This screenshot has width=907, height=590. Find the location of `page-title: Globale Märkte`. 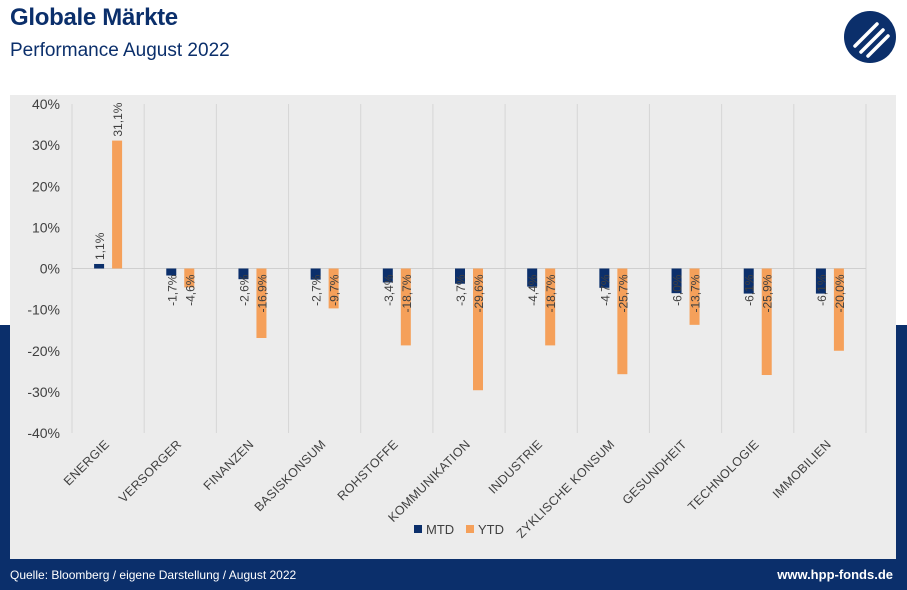

page-title: Globale Märkte is located at coordinates (94, 17).